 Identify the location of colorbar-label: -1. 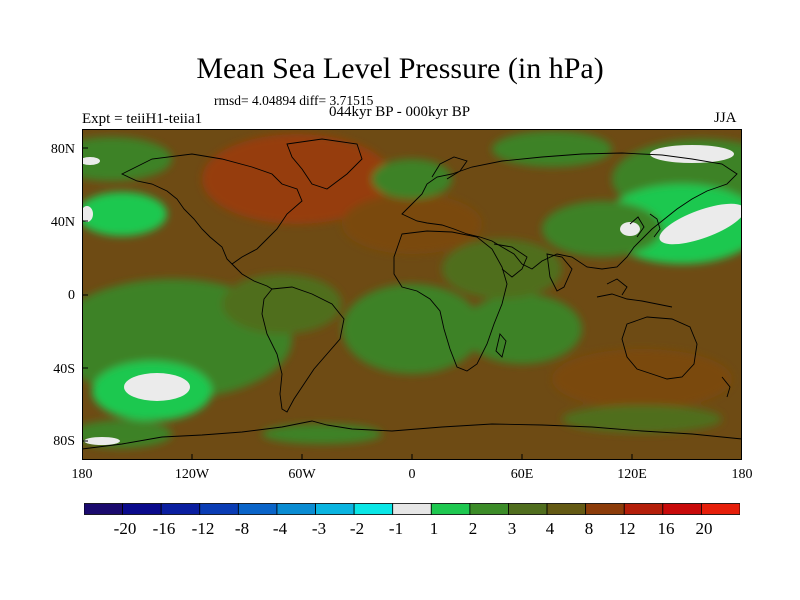
(396, 528).